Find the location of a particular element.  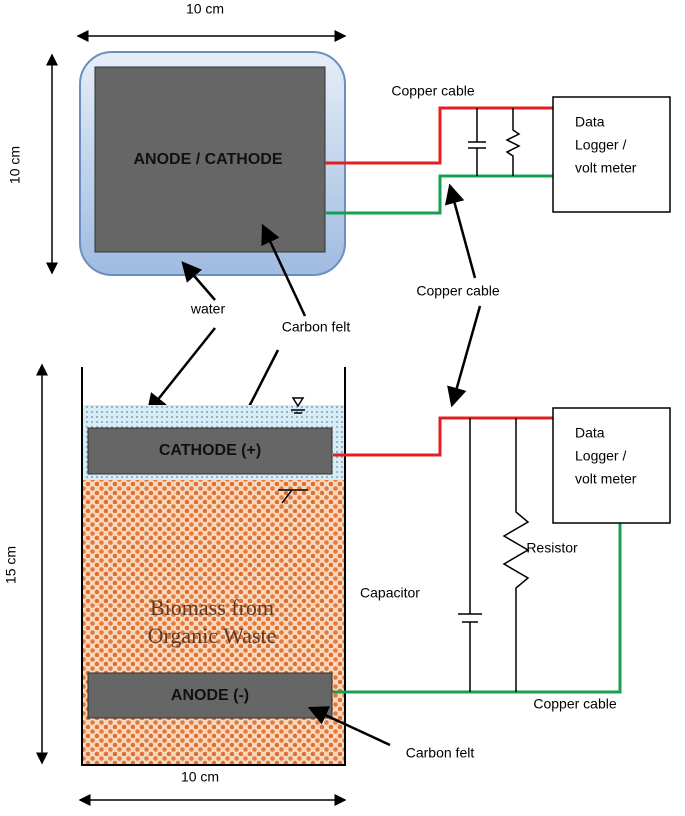

biomass-label: Biomass from is located at coordinates (212, 607).